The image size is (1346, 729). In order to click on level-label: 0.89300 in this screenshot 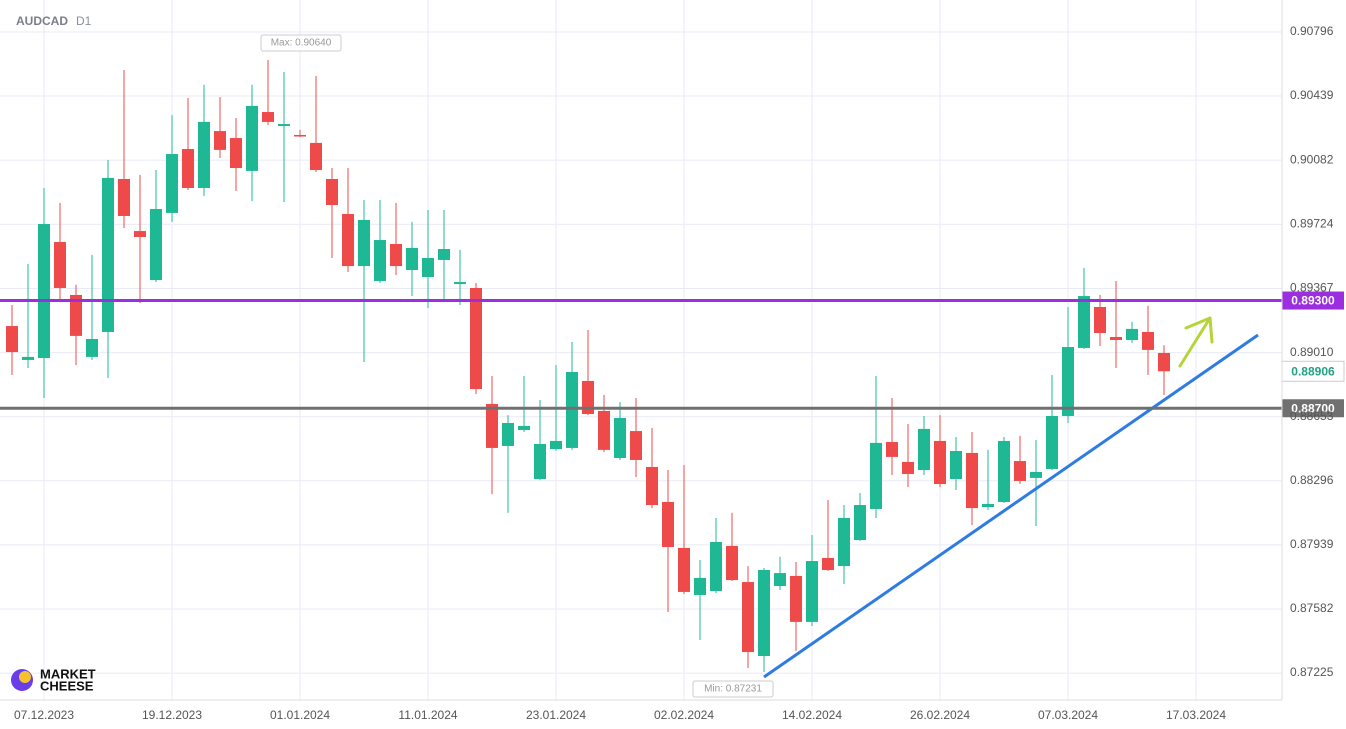, I will do `click(1313, 301)`.